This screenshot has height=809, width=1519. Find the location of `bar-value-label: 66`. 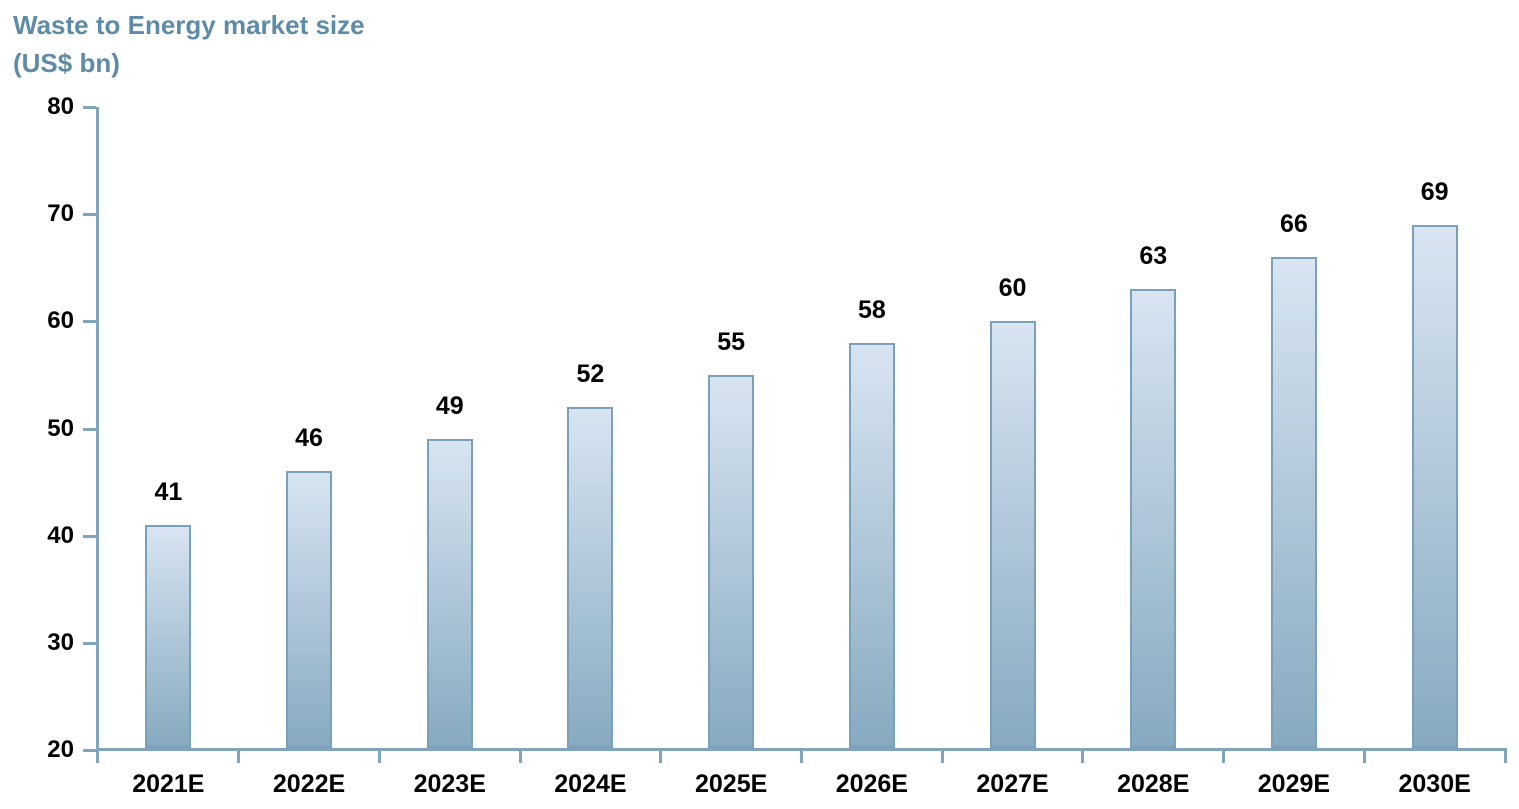

bar-value-label: 66 is located at coordinates (1294, 224).